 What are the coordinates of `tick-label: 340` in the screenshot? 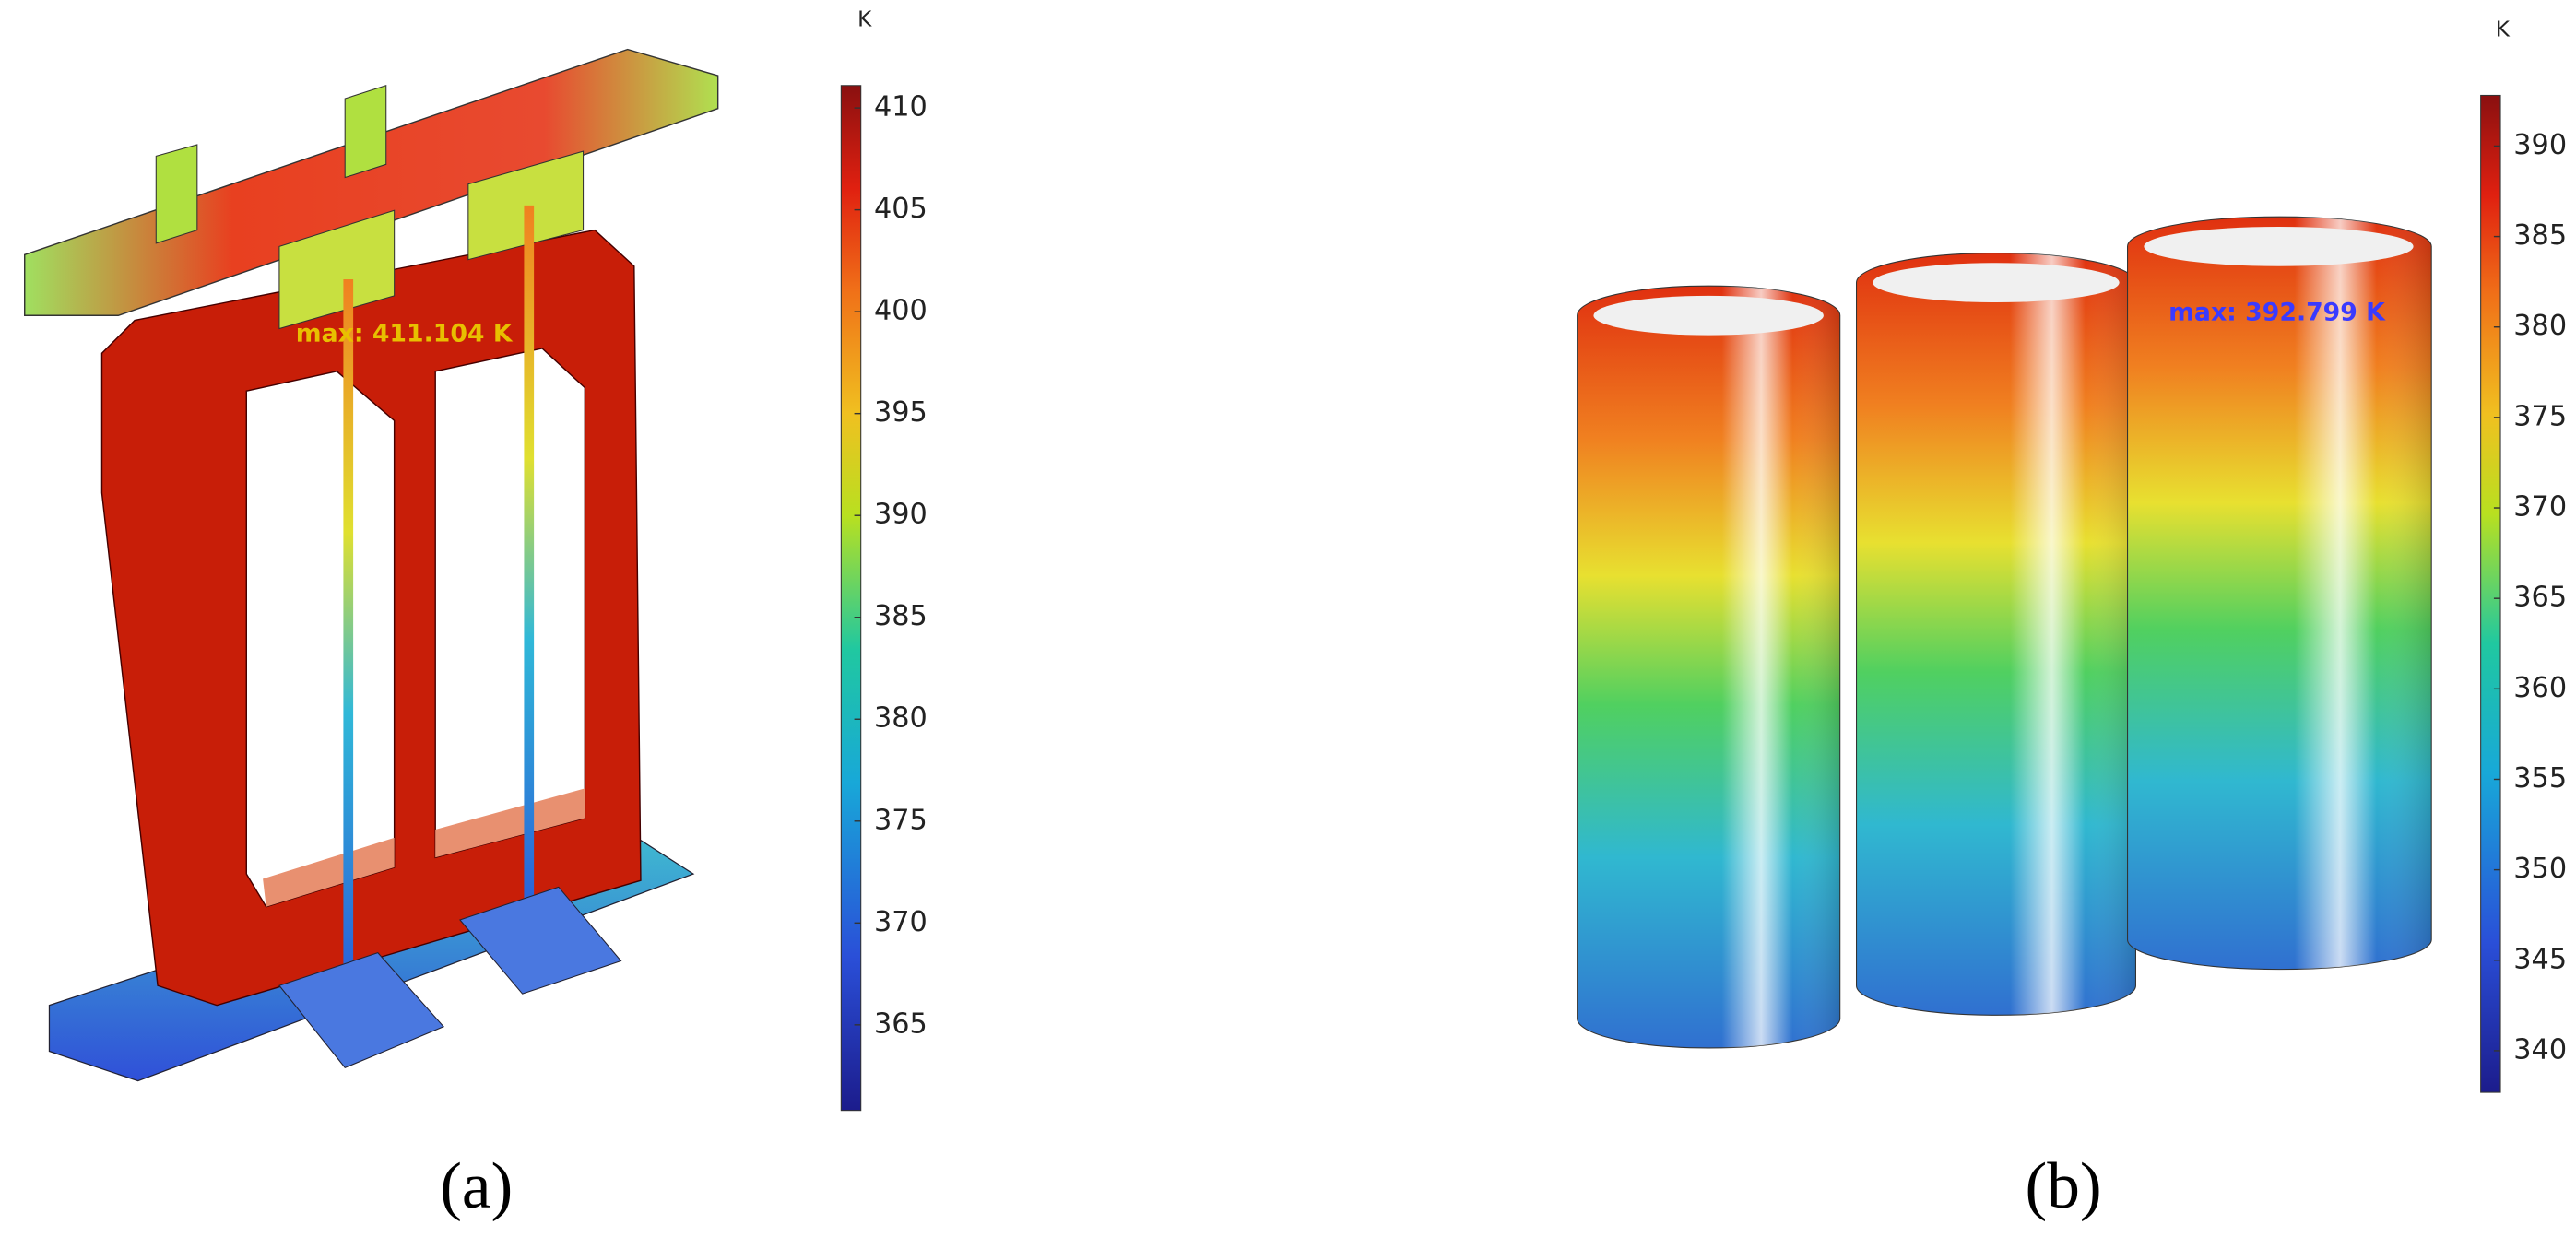 It's located at (2540, 1049).